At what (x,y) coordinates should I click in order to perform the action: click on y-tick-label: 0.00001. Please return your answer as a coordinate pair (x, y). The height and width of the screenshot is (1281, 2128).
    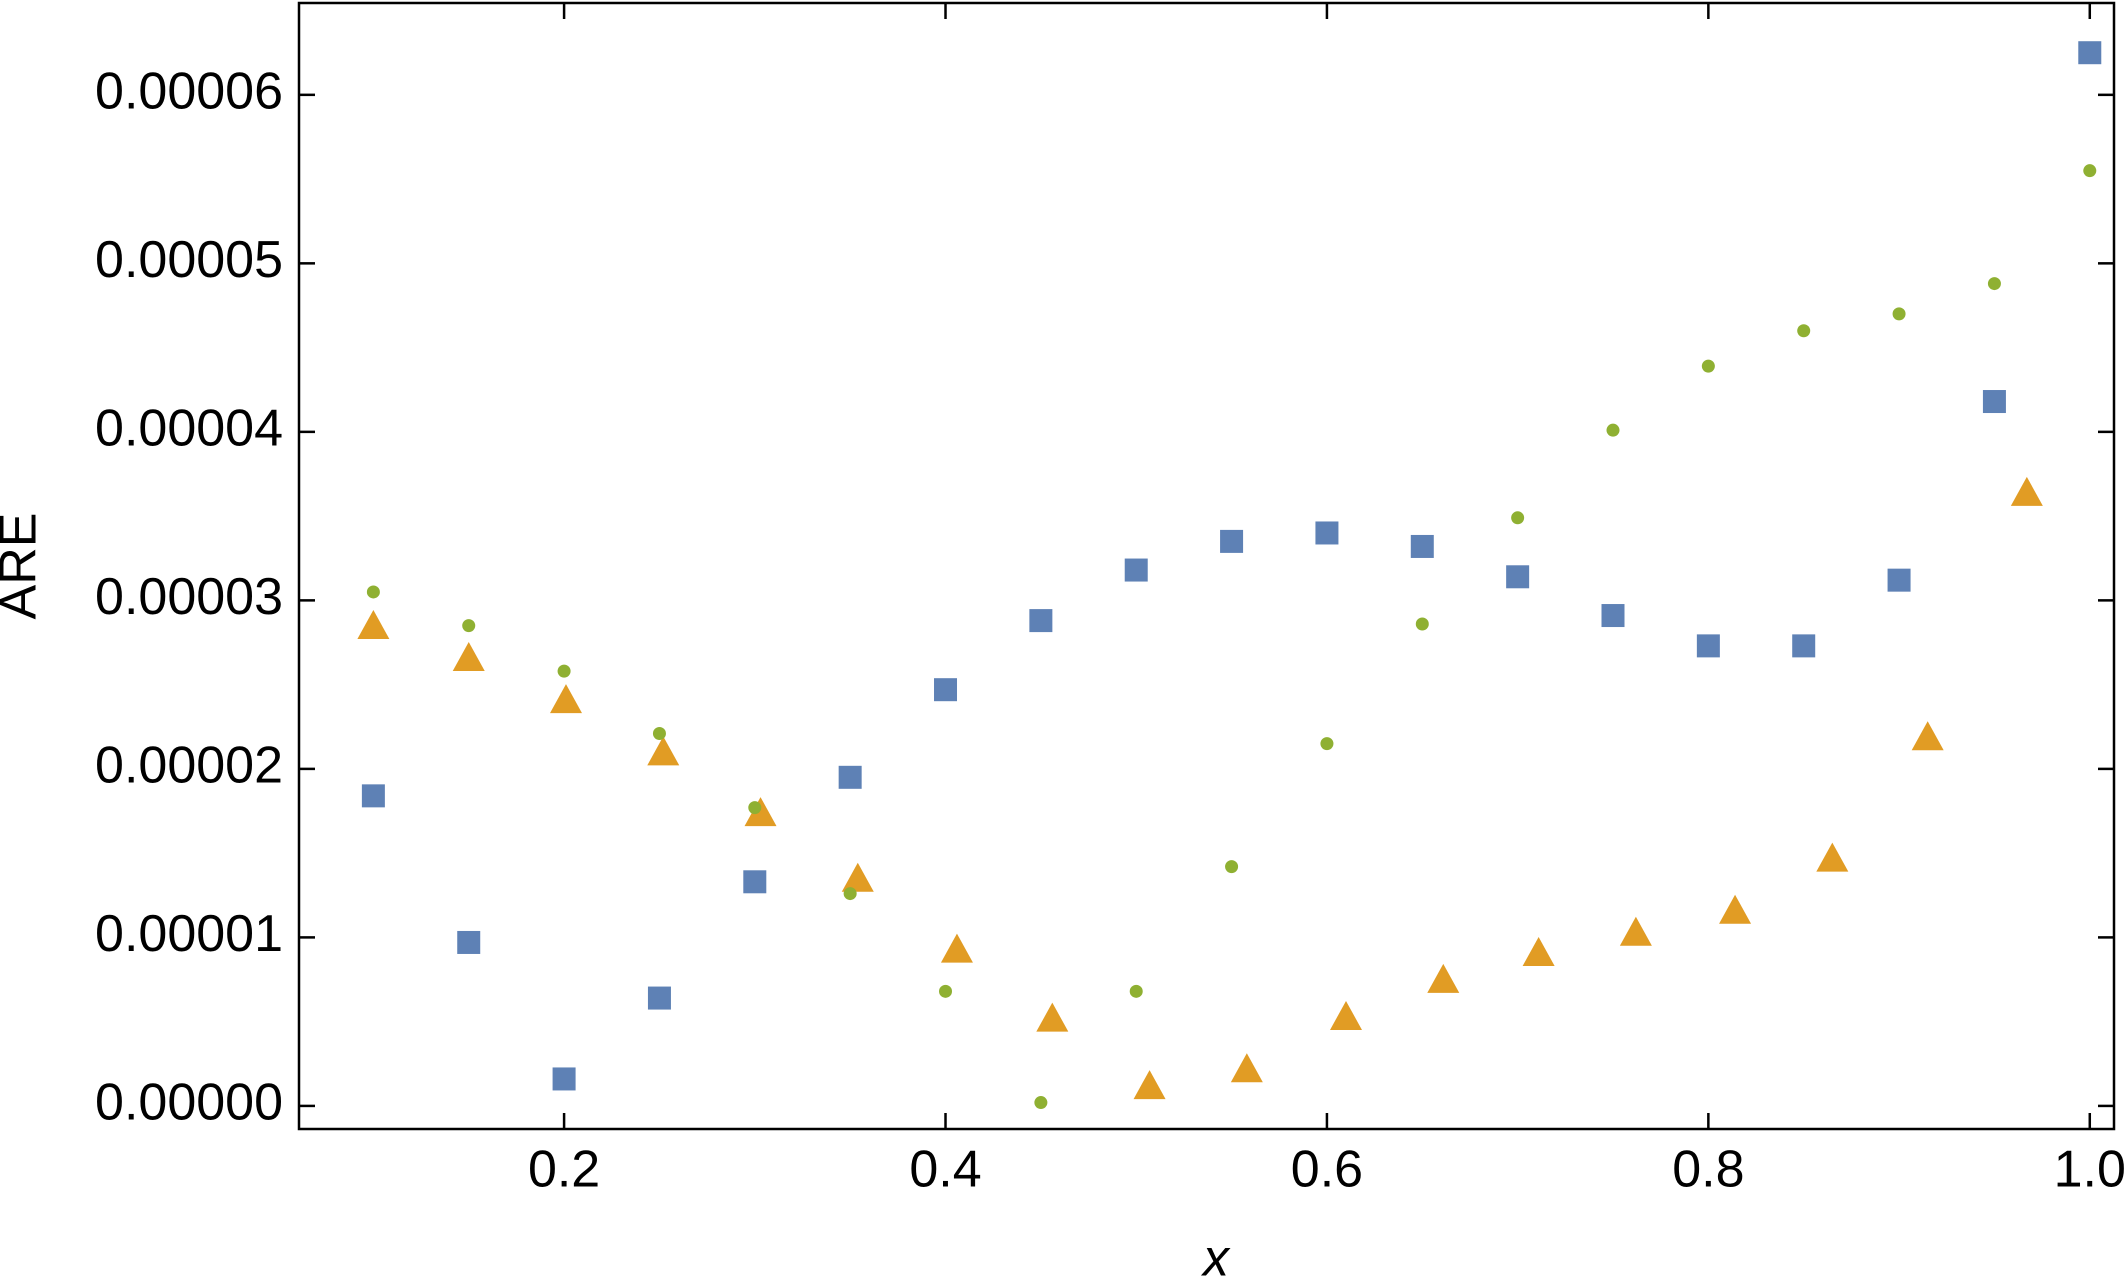
    Looking at the image, I should click on (189, 934).